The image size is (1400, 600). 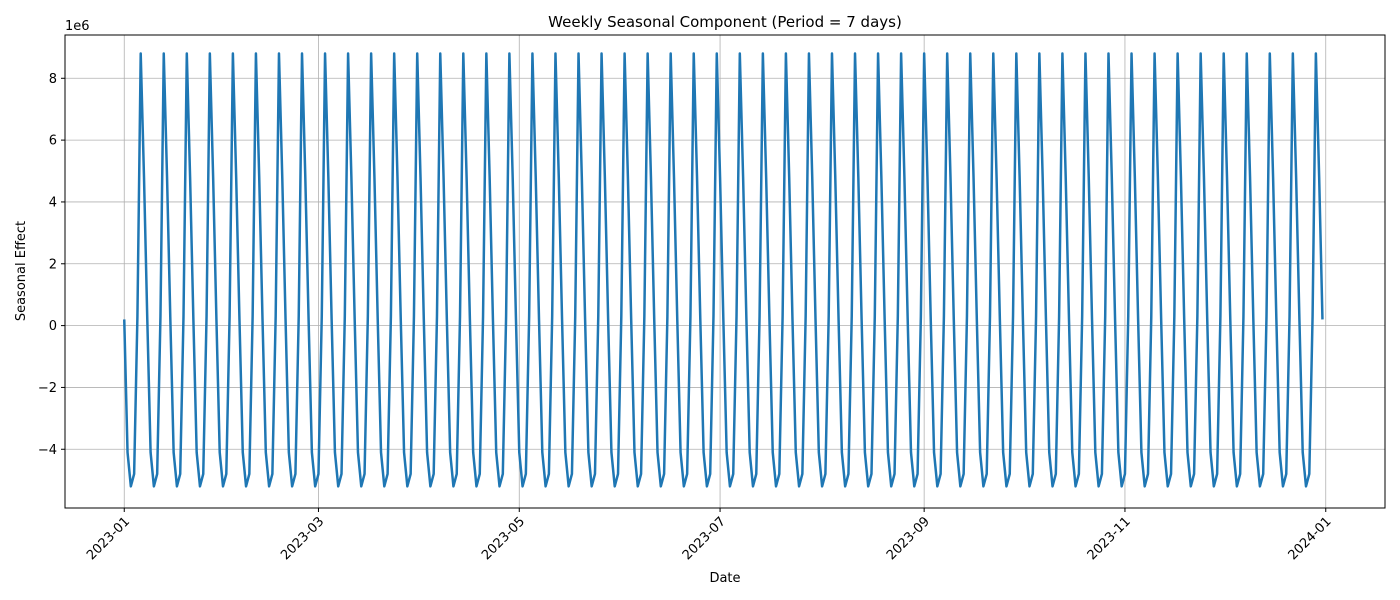 What do you see at coordinates (77, 26) in the screenshot?
I see `y-scale-label: 1e6` at bounding box center [77, 26].